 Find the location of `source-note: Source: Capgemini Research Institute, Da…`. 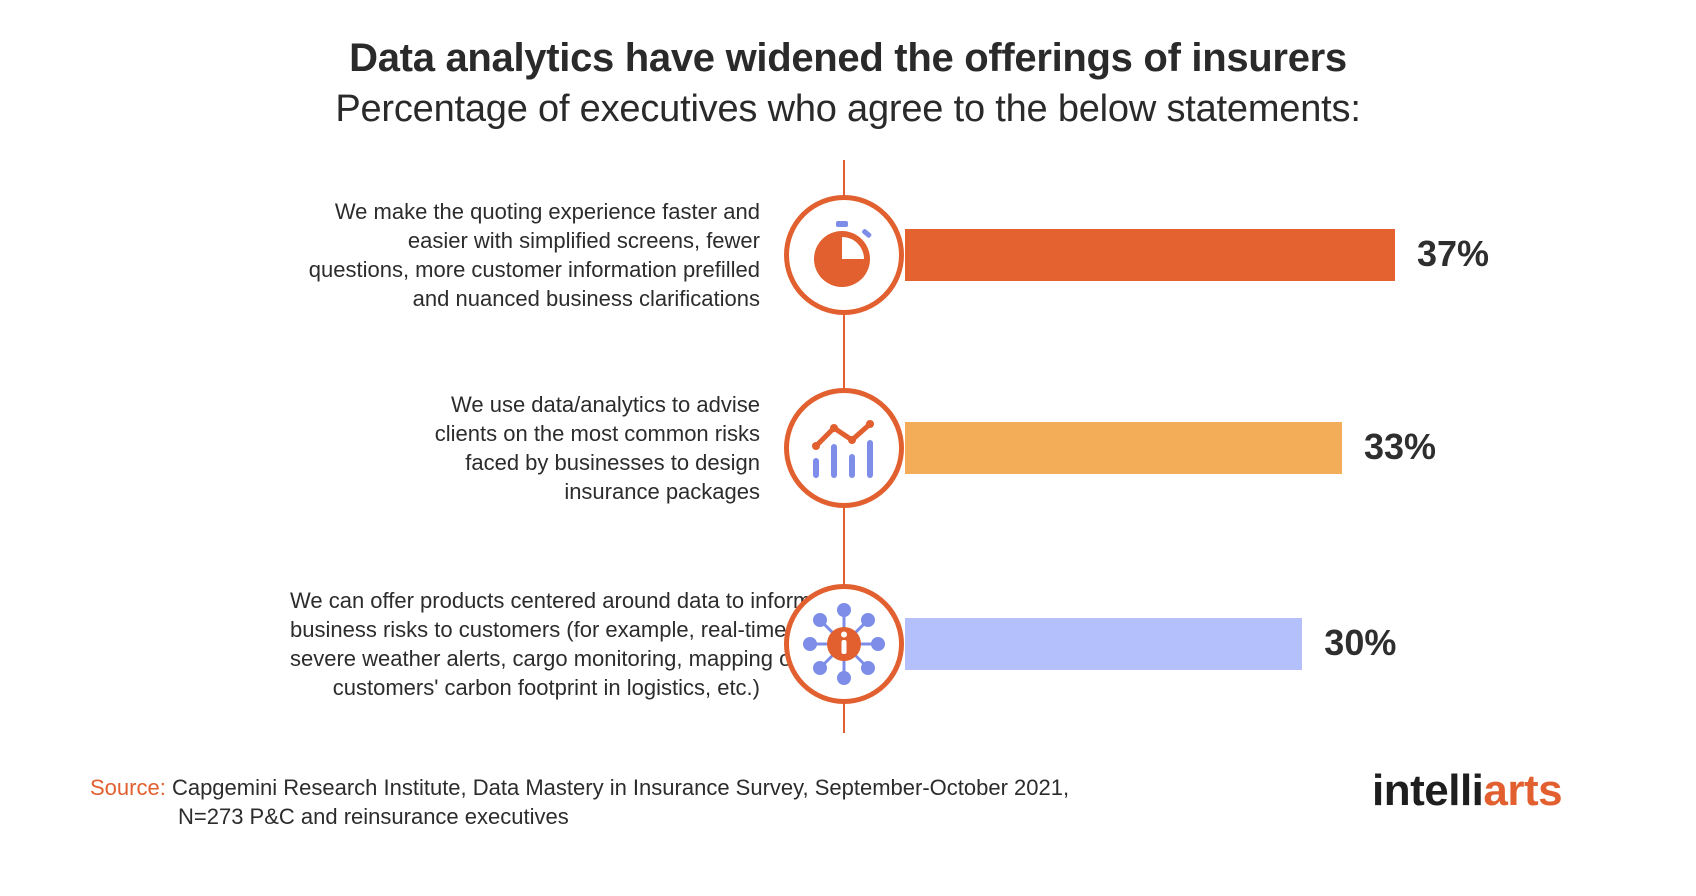

source-note: Source: Capgemini Research Institute, Da… is located at coordinates (579, 802).